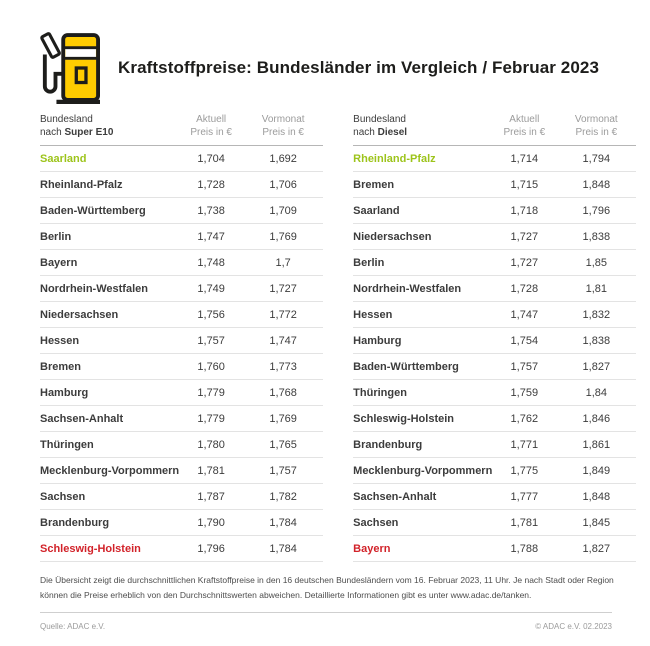  What do you see at coordinates (495, 185) in the screenshot?
I see `table-row: Bremen 1,715 1,848` at bounding box center [495, 185].